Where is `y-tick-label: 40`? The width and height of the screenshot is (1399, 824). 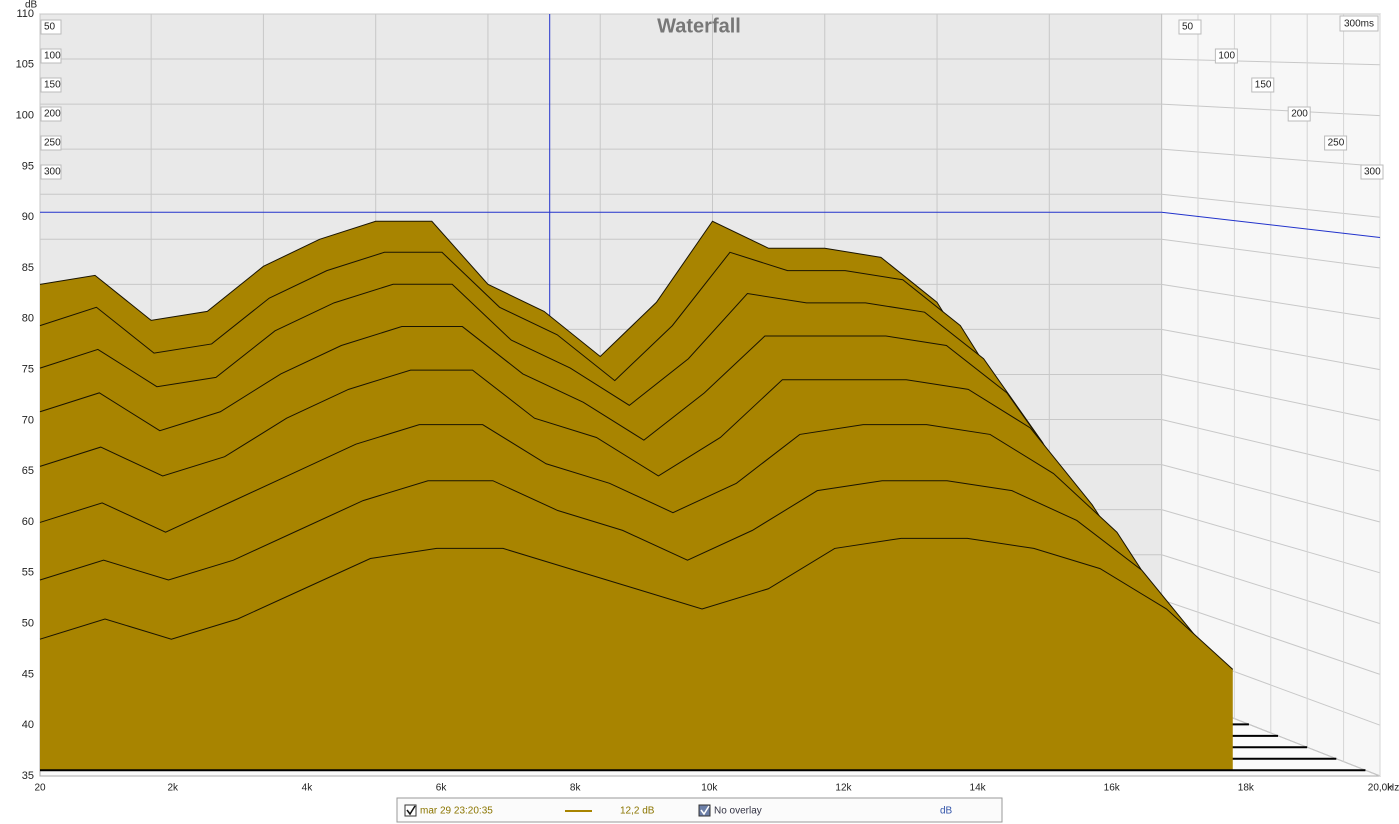 y-tick-label: 40 is located at coordinates (28, 725).